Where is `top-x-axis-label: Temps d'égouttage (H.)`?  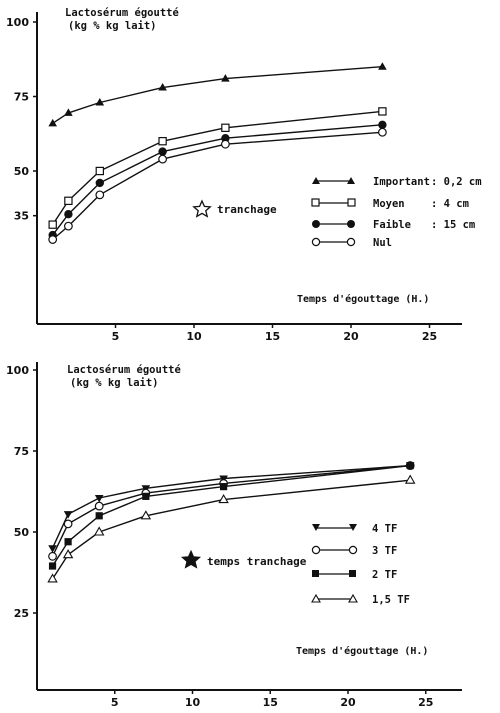 top-x-axis-label: Temps d'égouttage (H.) is located at coordinates (363, 299).